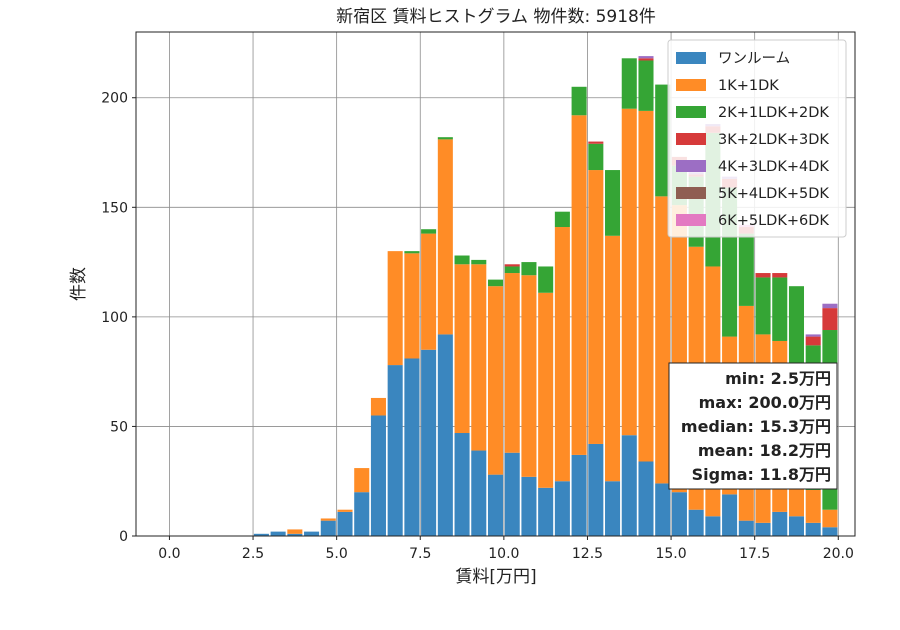 The width and height of the screenshot is (900, 630). I want to click on legend-label: 5K+4LDK+5DK, so click(773, 194).